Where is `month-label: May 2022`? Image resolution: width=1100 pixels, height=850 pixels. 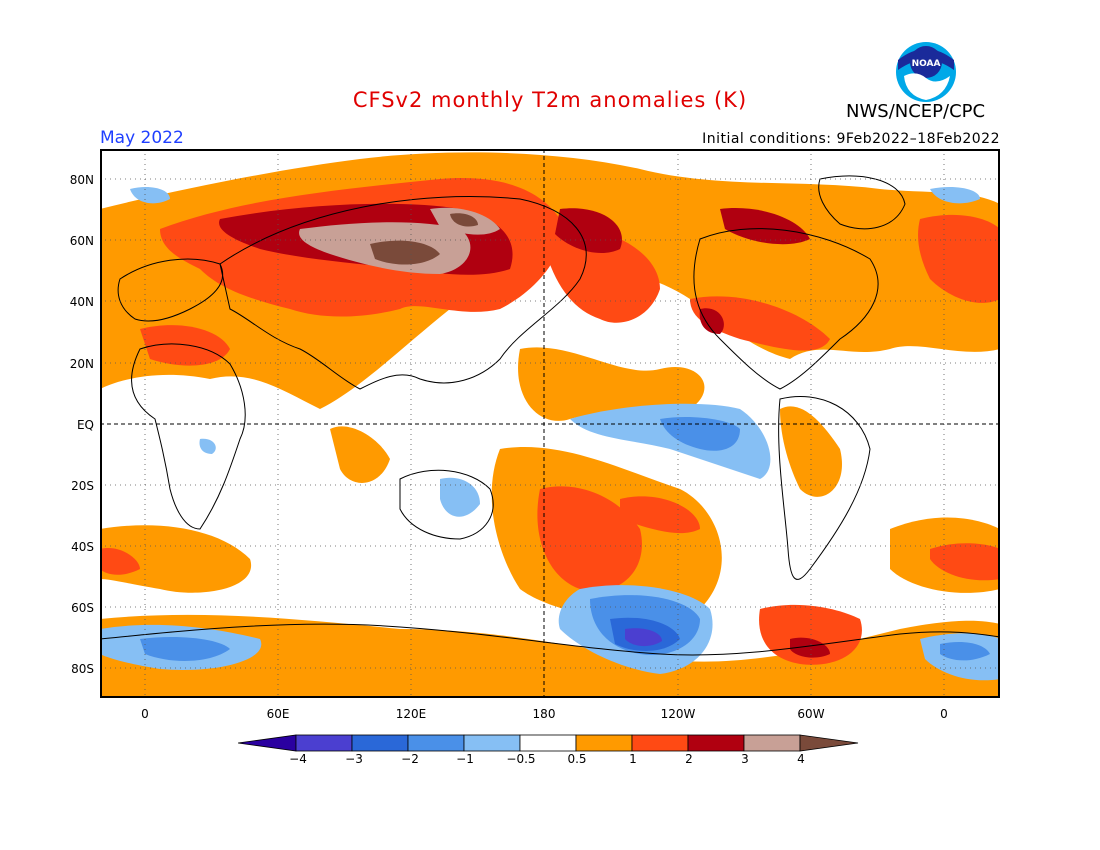
month-label: May 2022 is located at coordinates (142, 138).